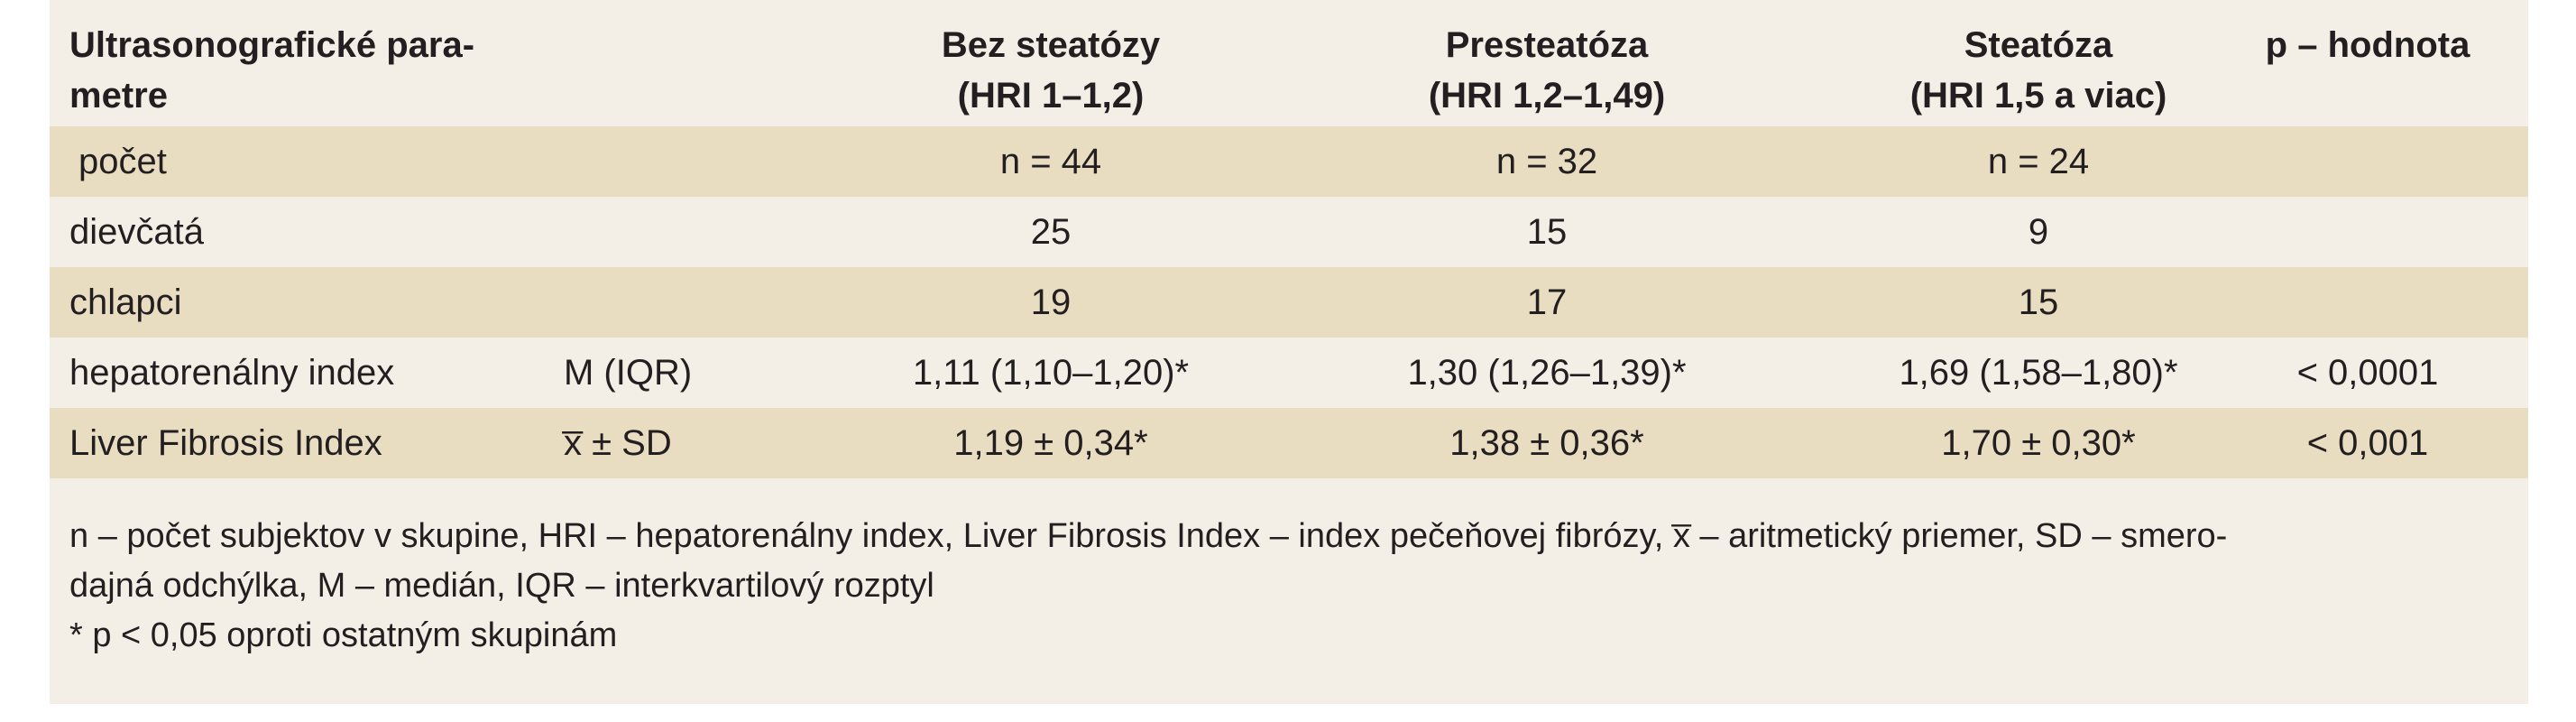  I want to click on footnote-significance: * p < 0,05 oproti ostatným skupinám, so click(343, 635).